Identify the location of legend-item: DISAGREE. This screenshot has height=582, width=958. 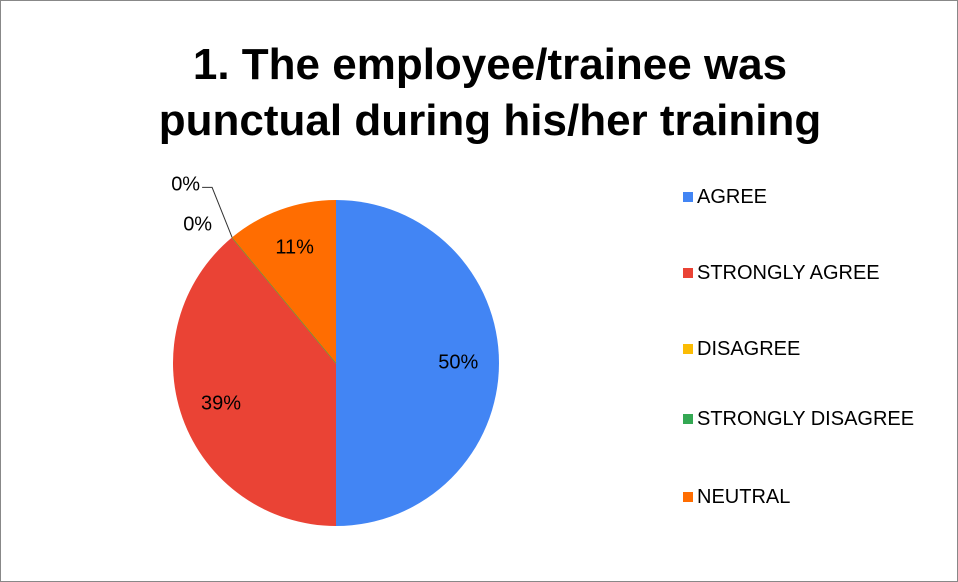
(812, 349).